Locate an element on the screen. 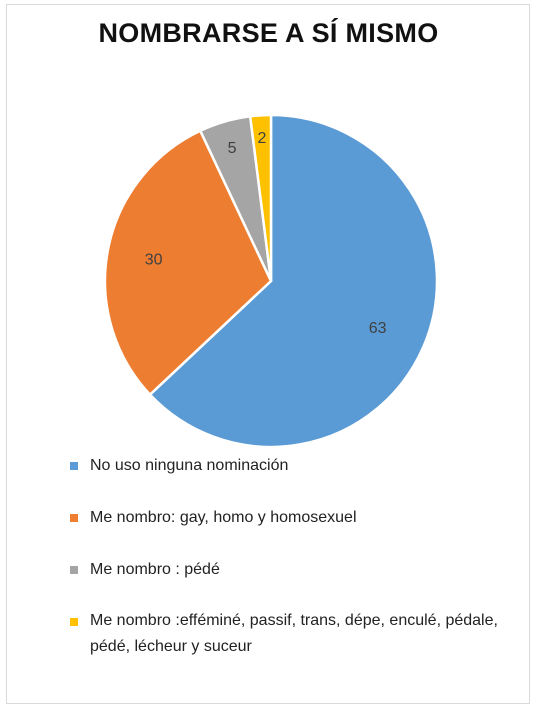 This screenshot has height=711, width=537. chart-title: NOMBRARSE A SÍ MISMO is located at coordinates (268, 33).